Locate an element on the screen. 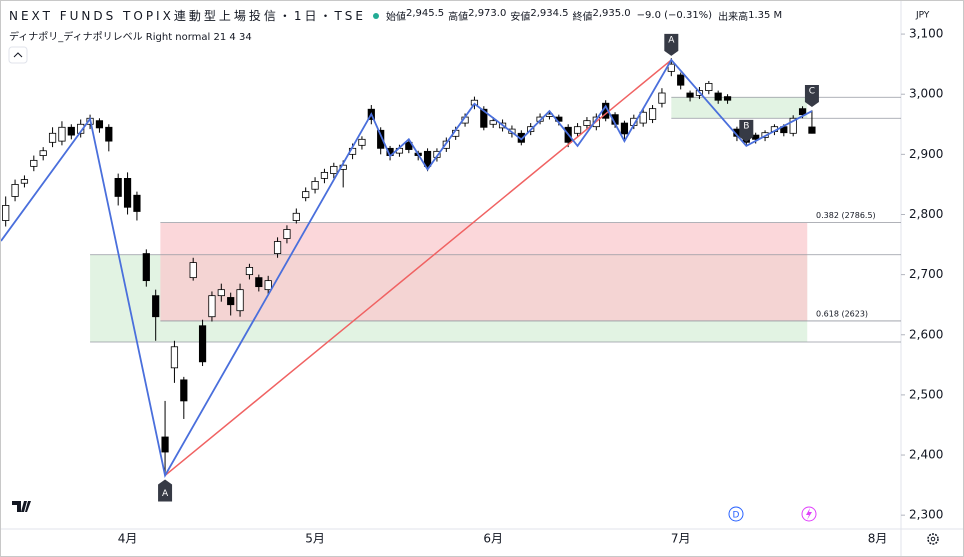 The width and height of the screenshot is (964, 557). ohlc-values: 始値 2,945.5 高値 2,973.0 安値 2,934.5 終値 2,935.0 is located at coordinates (508, 15).